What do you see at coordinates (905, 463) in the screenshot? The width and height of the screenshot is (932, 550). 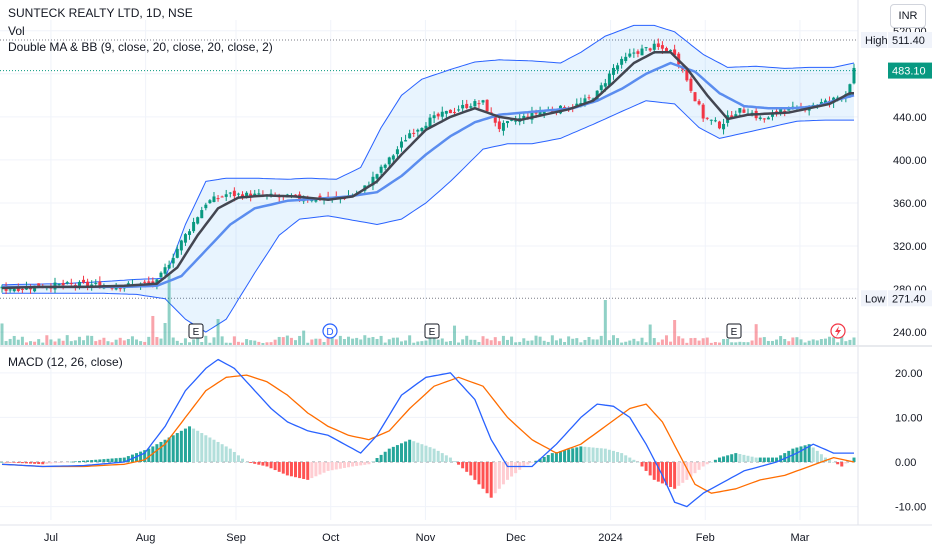 I see `macd-axis-tick: 0.00` at bounding box center [905, 463].